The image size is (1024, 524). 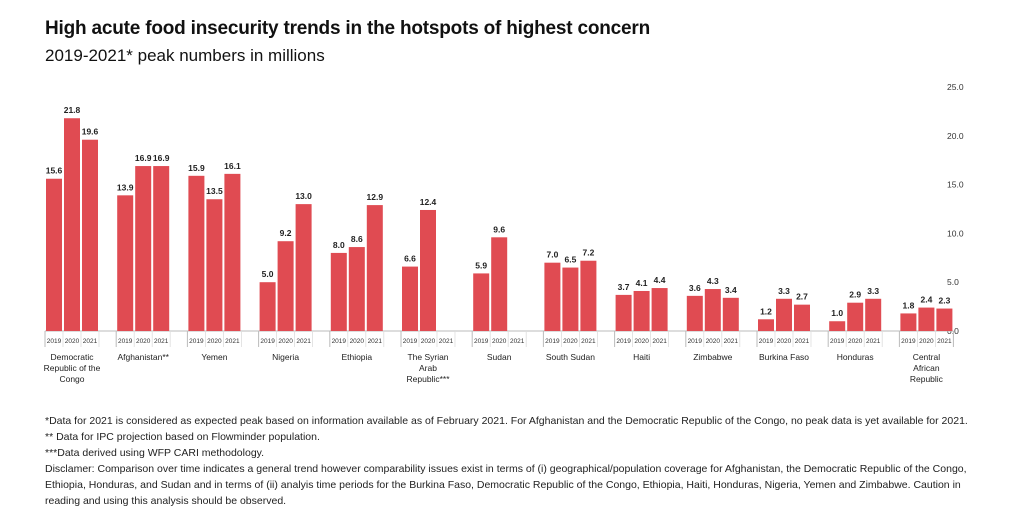 What do you see at coordinates (196, 168) in the screenshot?
I see `bar-value-label: 15.9` at bounding box center [196, 168].